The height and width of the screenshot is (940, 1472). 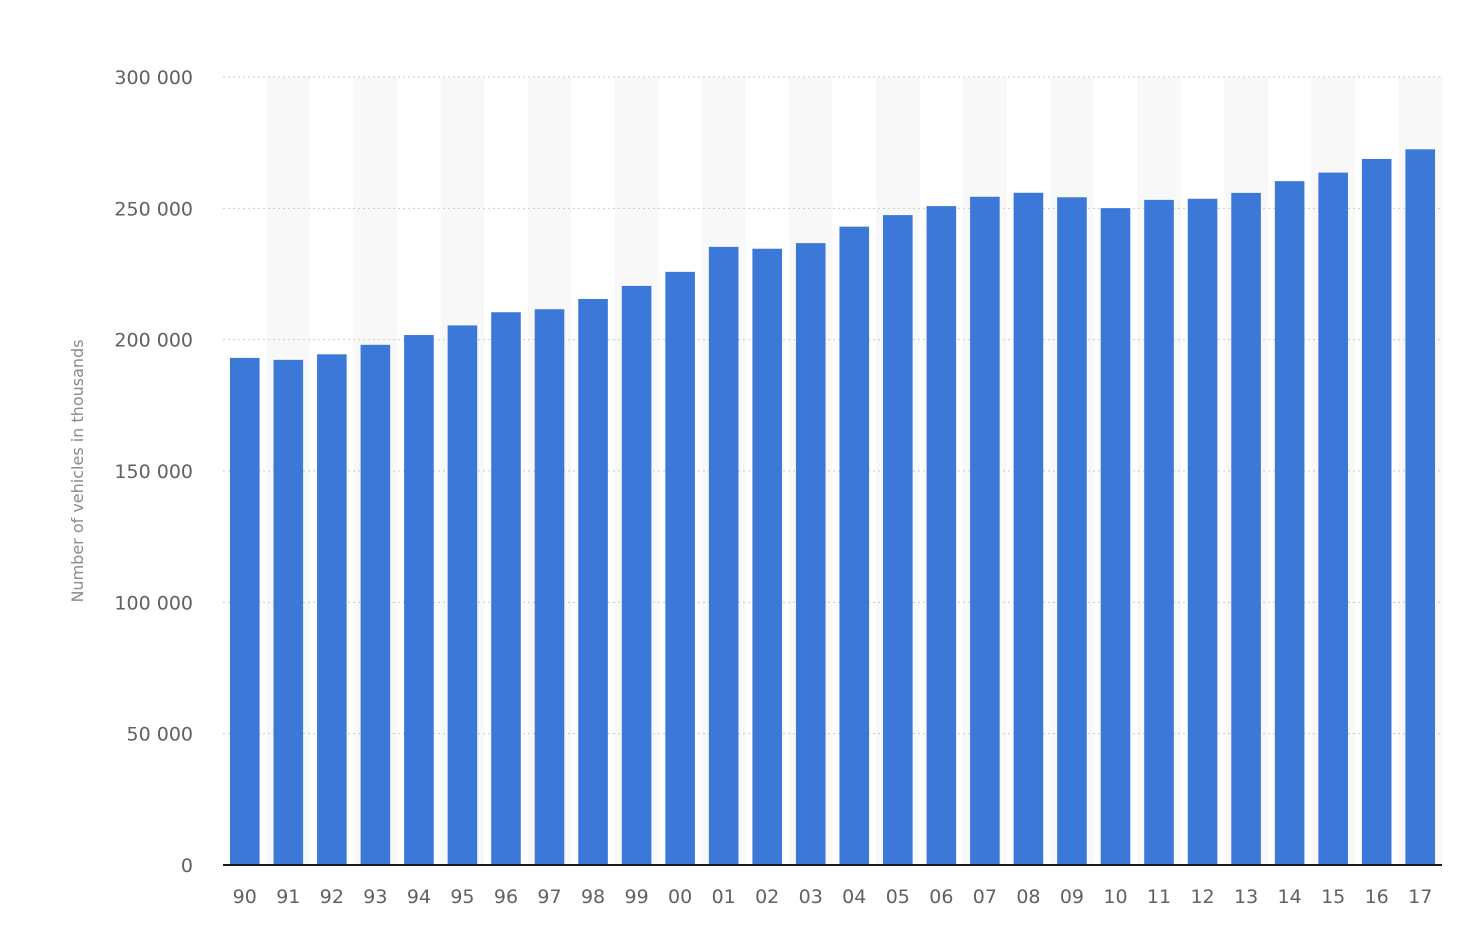 I want to click on x-tick-label: 11, so click(x=1159, y=897).